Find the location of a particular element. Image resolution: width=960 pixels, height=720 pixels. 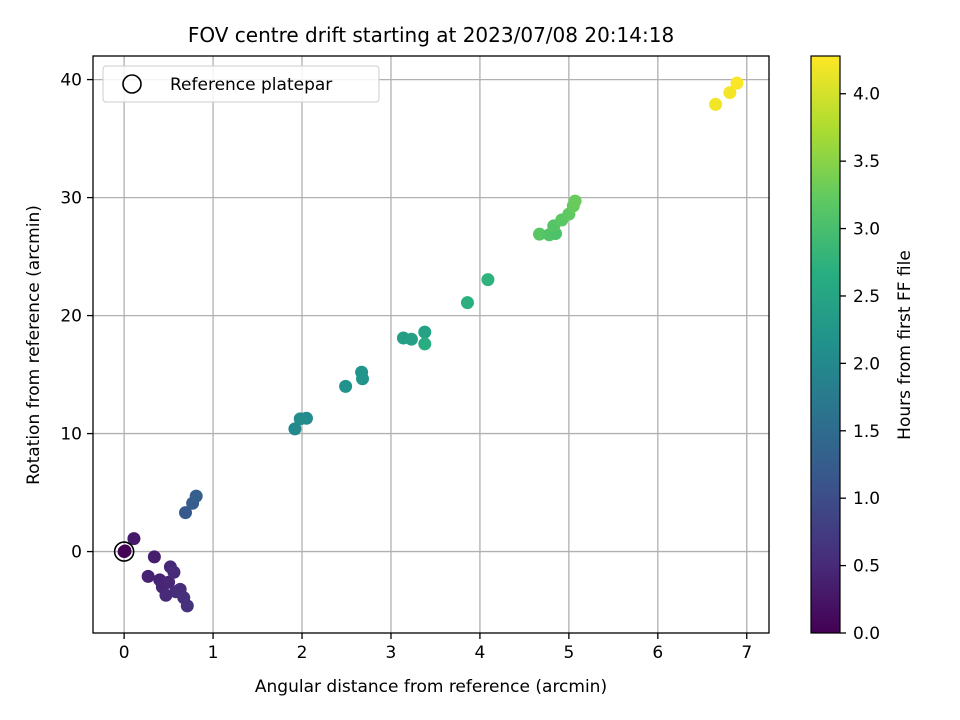

colorbar-label: Hours from first FF file is located at coordinates (905, 345).